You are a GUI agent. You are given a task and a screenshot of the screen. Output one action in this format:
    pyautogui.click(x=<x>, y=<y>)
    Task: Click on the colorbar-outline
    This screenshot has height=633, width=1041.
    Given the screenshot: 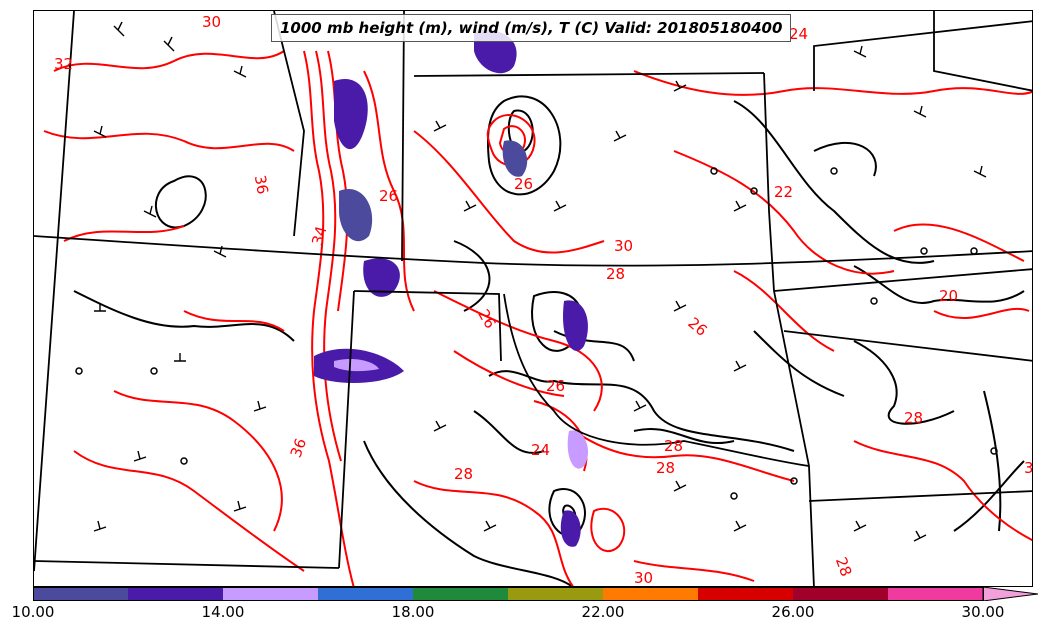 What is the action you would take?
    pyautogui.click(x=508, y=594)
    